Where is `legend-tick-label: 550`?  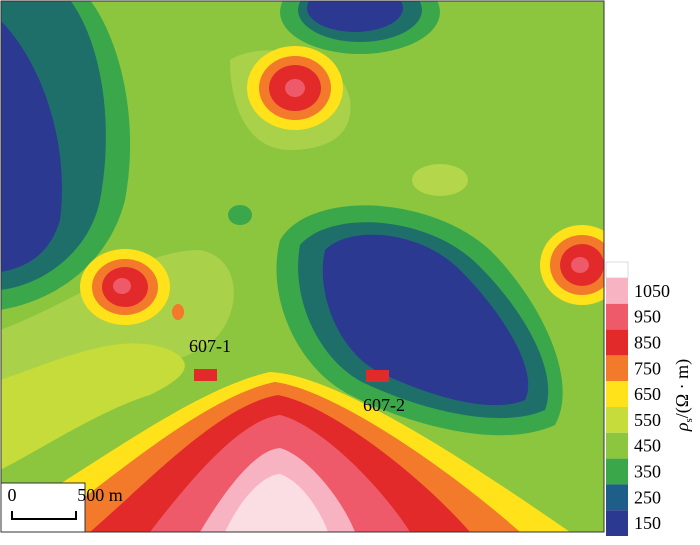 legend-tick-label: 550 is located at coordinates (647, 420).